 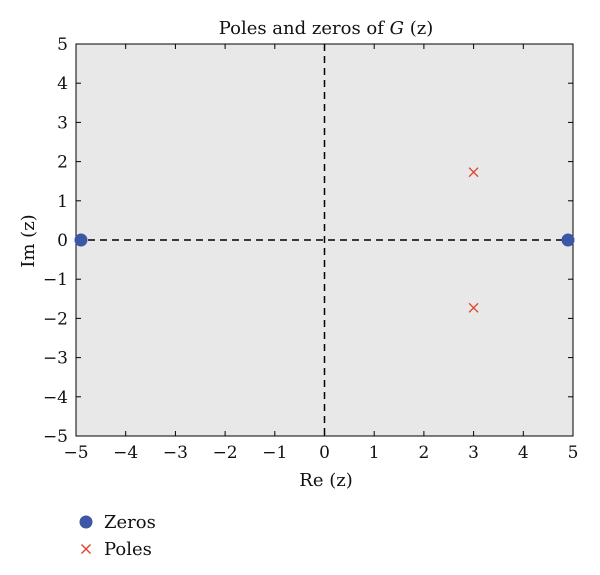 I want to click on x-tick-label: −5, so click(x=75, y=453).